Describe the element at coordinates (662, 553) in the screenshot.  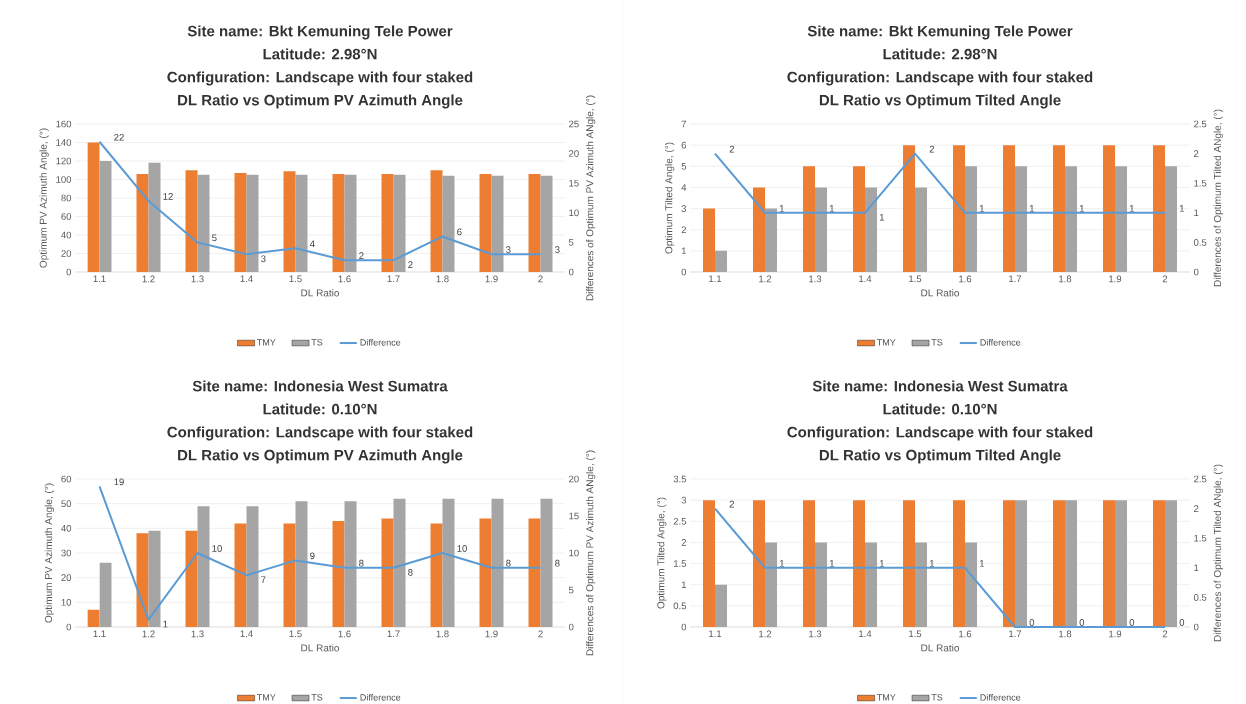
I see `y-axis-title: Optimum Tilted Angle, (°)` at that location.